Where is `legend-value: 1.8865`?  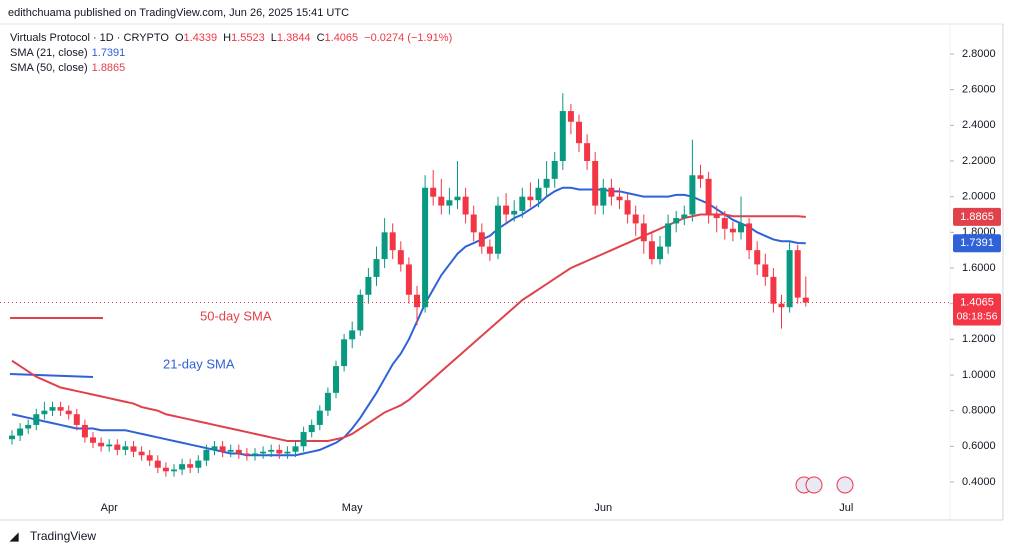 legend-value: 1.8865 is located at coordinates (109, 68).